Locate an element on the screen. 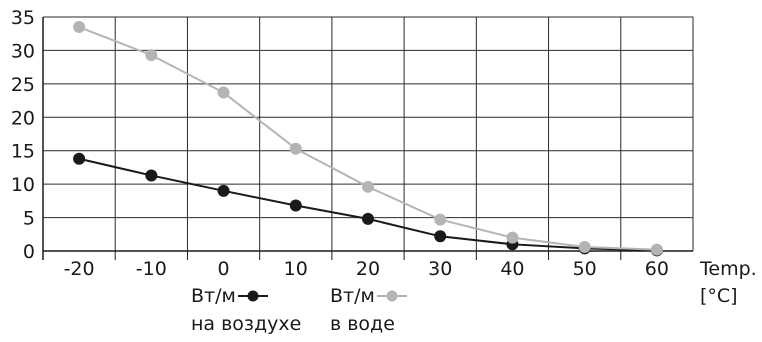 The height and width of the screenshot is (342, 762). x-tick-label: 30 is located at coordinates (440, 269).